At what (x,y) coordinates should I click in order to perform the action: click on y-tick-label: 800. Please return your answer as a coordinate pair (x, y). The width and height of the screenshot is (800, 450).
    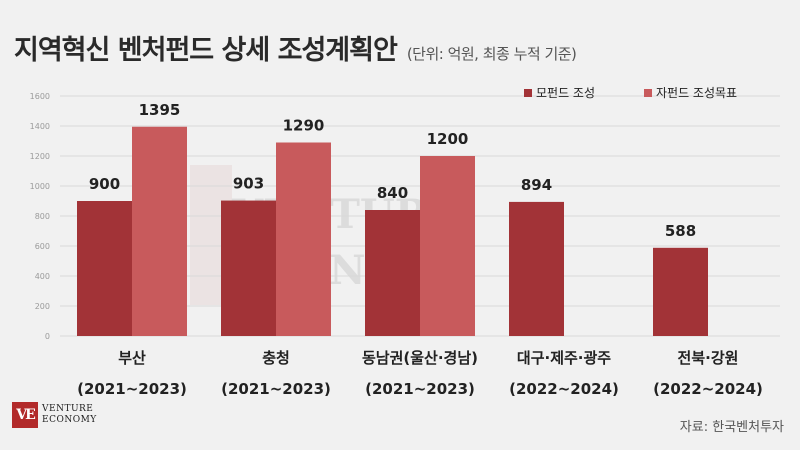
    Looking at the image, I should click on (42, 216).